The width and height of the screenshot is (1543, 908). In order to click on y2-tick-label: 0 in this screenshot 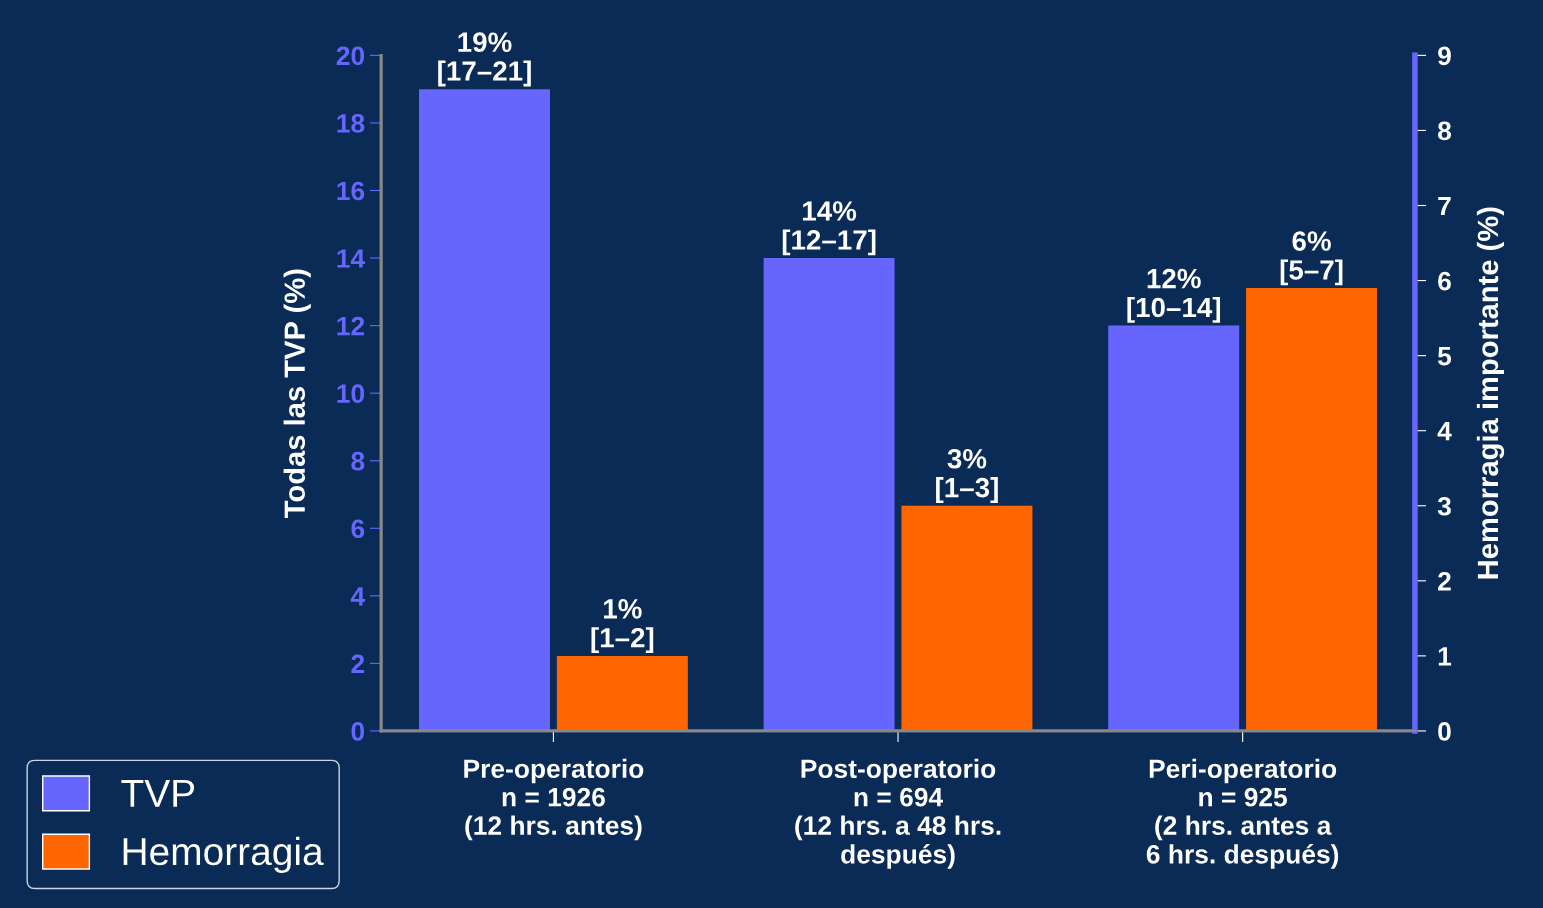, I will do `click(1444, 731)`.